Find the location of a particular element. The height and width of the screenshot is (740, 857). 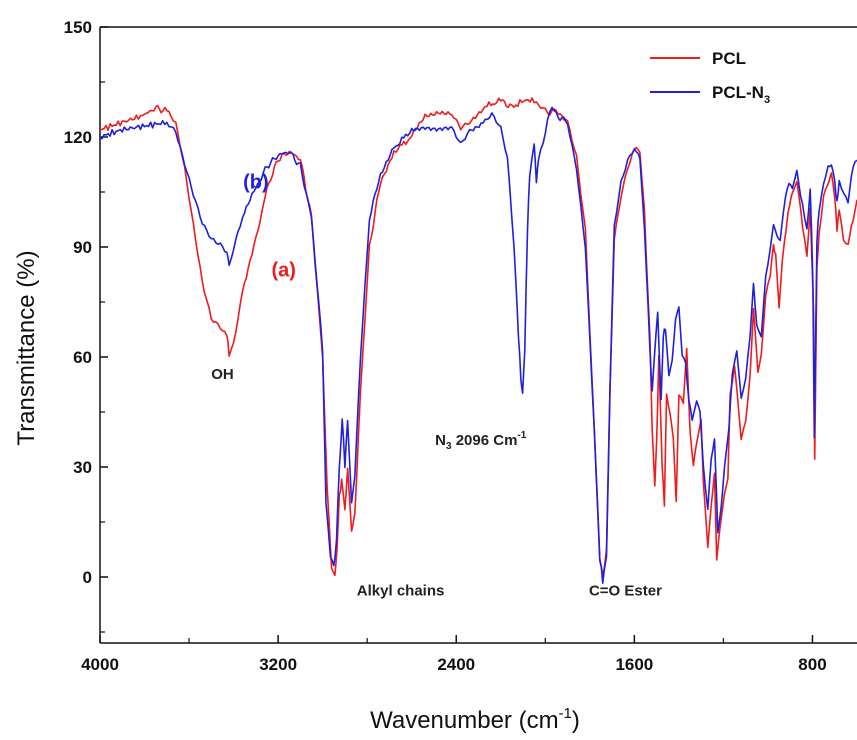

annotation-label-b: (b) is located at coordinates (256, 182).